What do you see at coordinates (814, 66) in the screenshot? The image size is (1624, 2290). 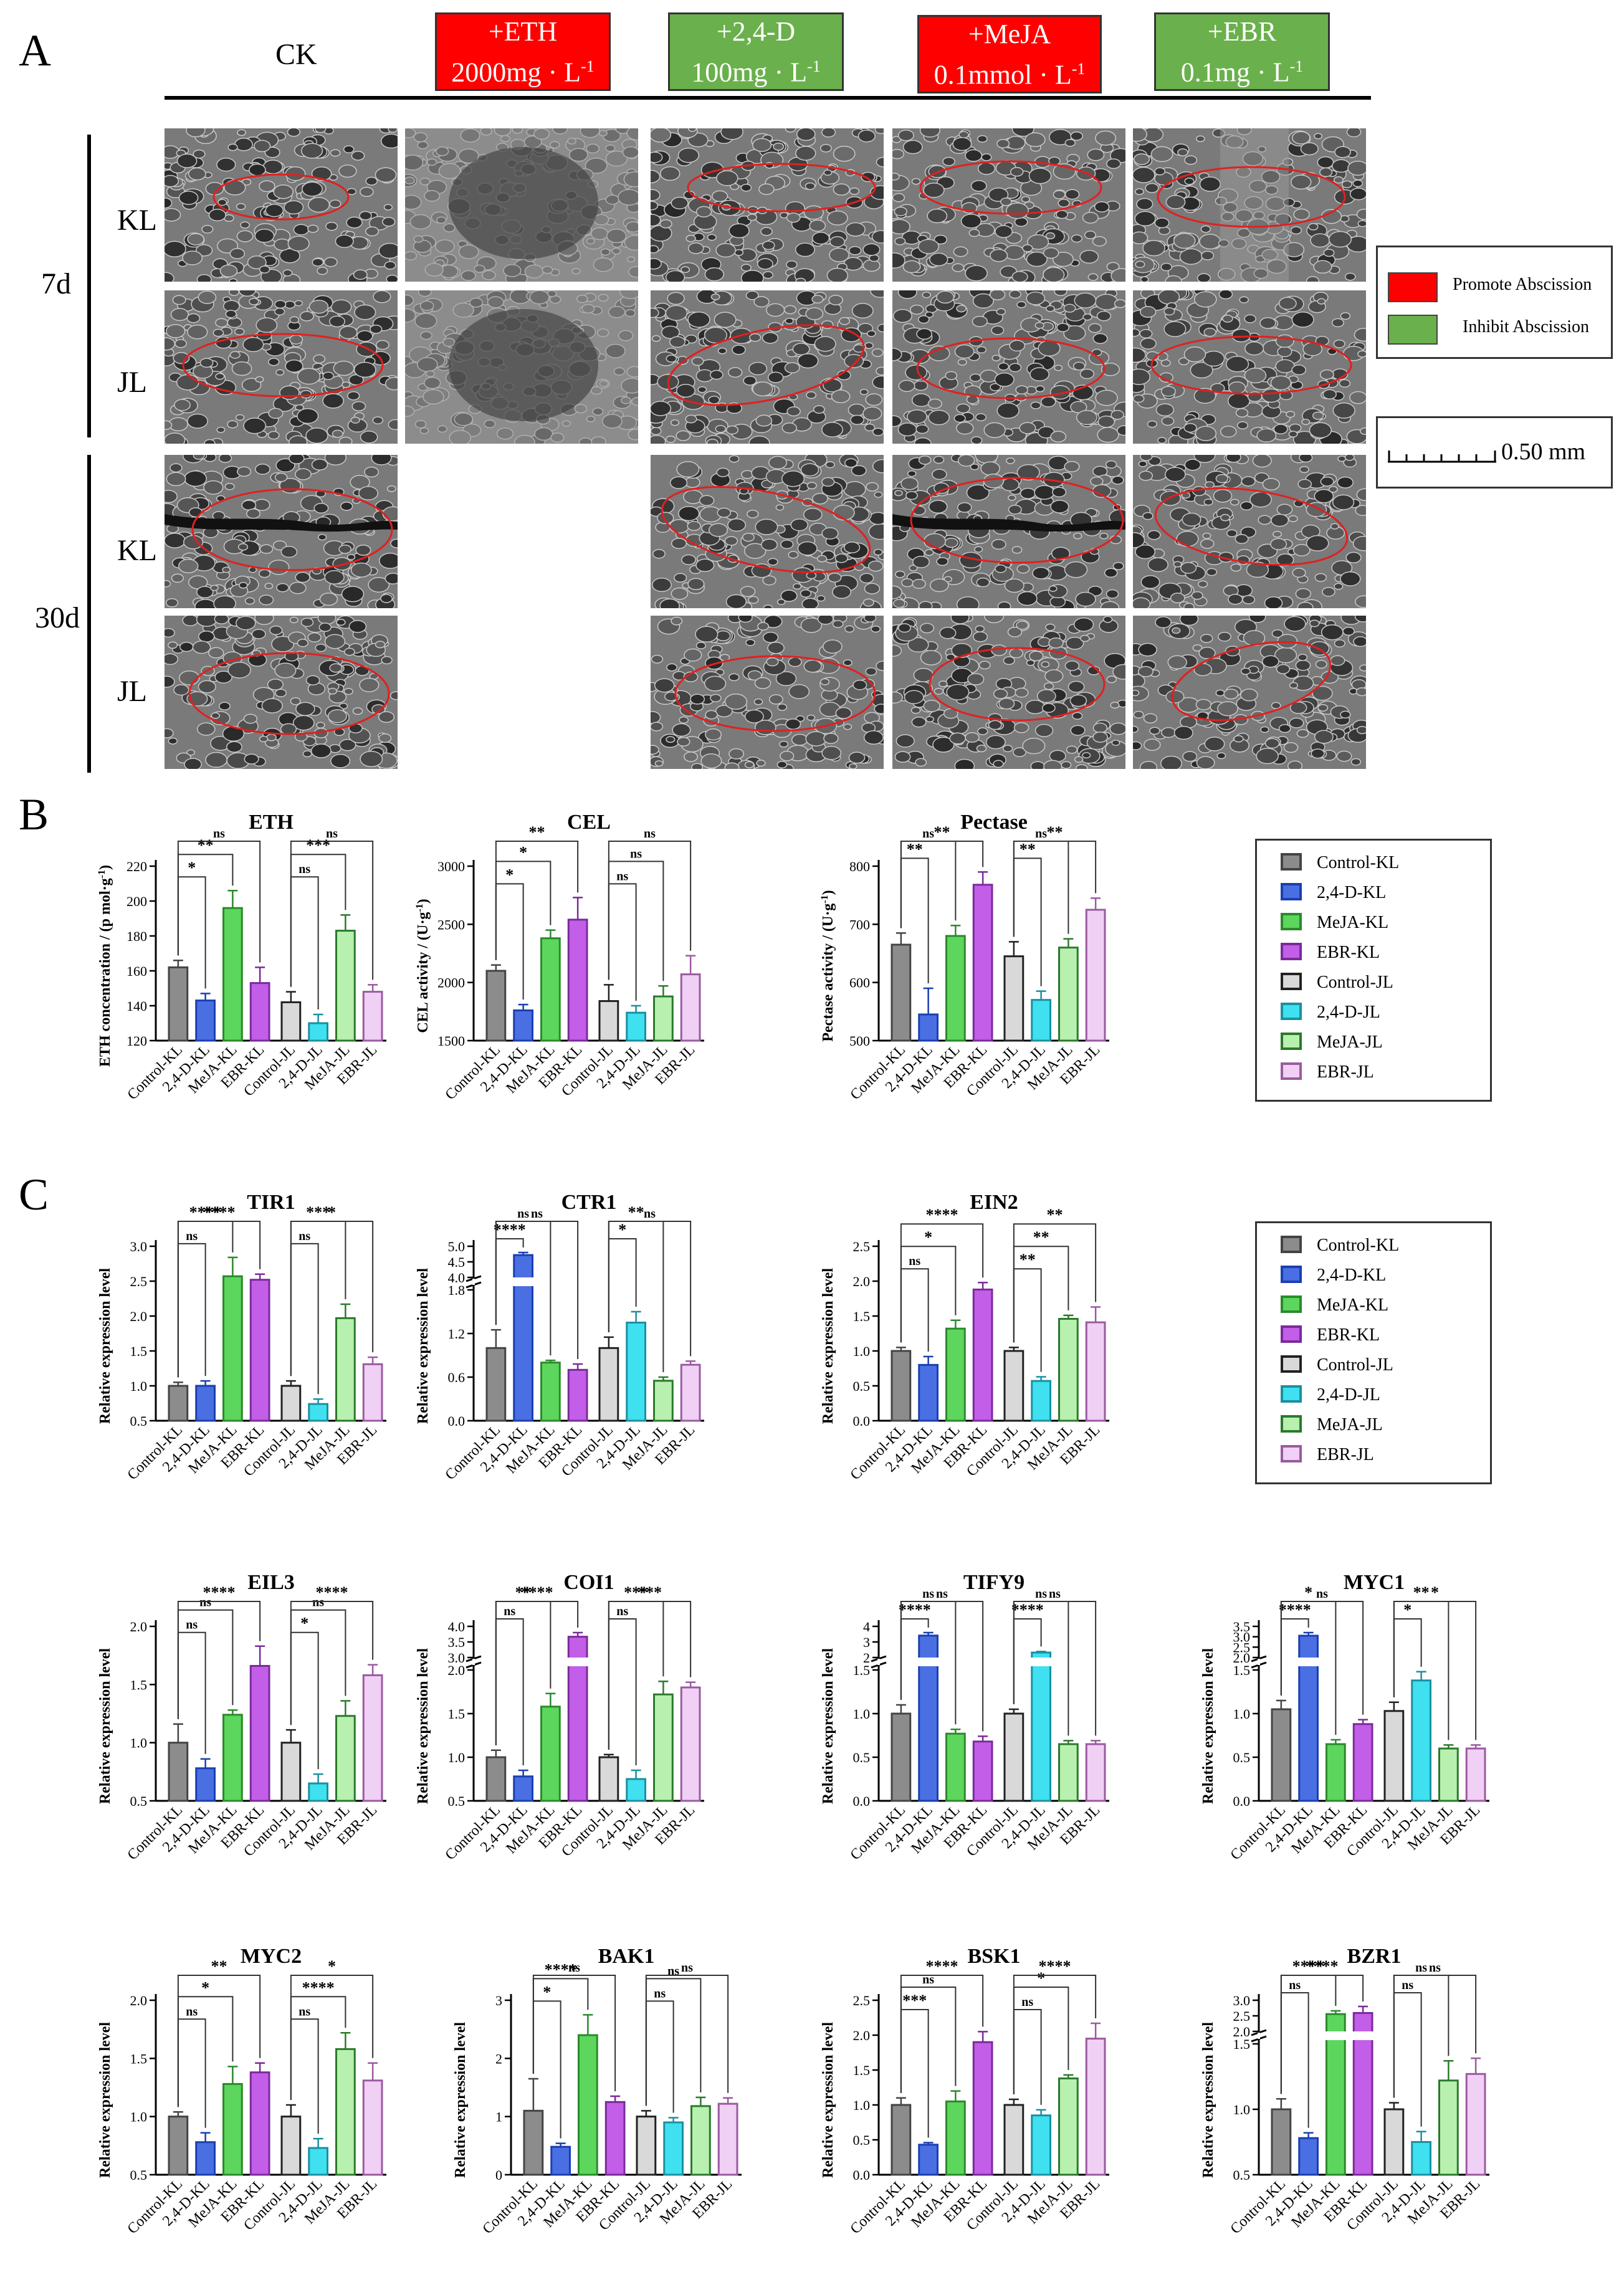 I see `treatment-24d-sup: -1` at bounding box center [814, 66].